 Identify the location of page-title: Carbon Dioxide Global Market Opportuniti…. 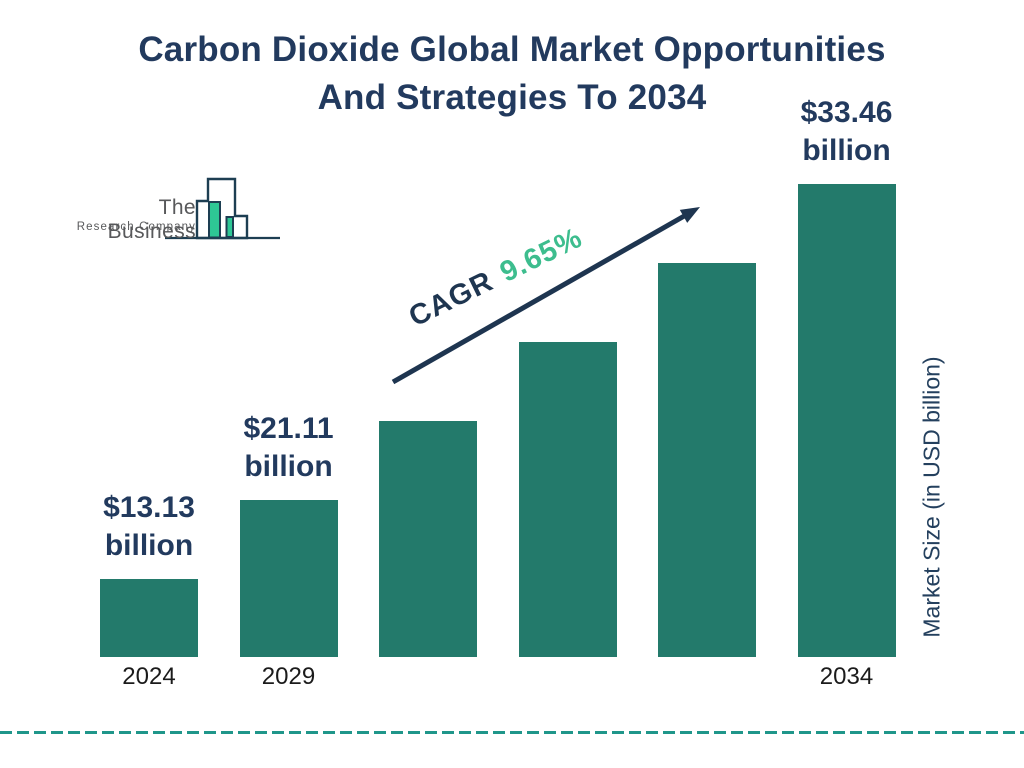
(512, 74).